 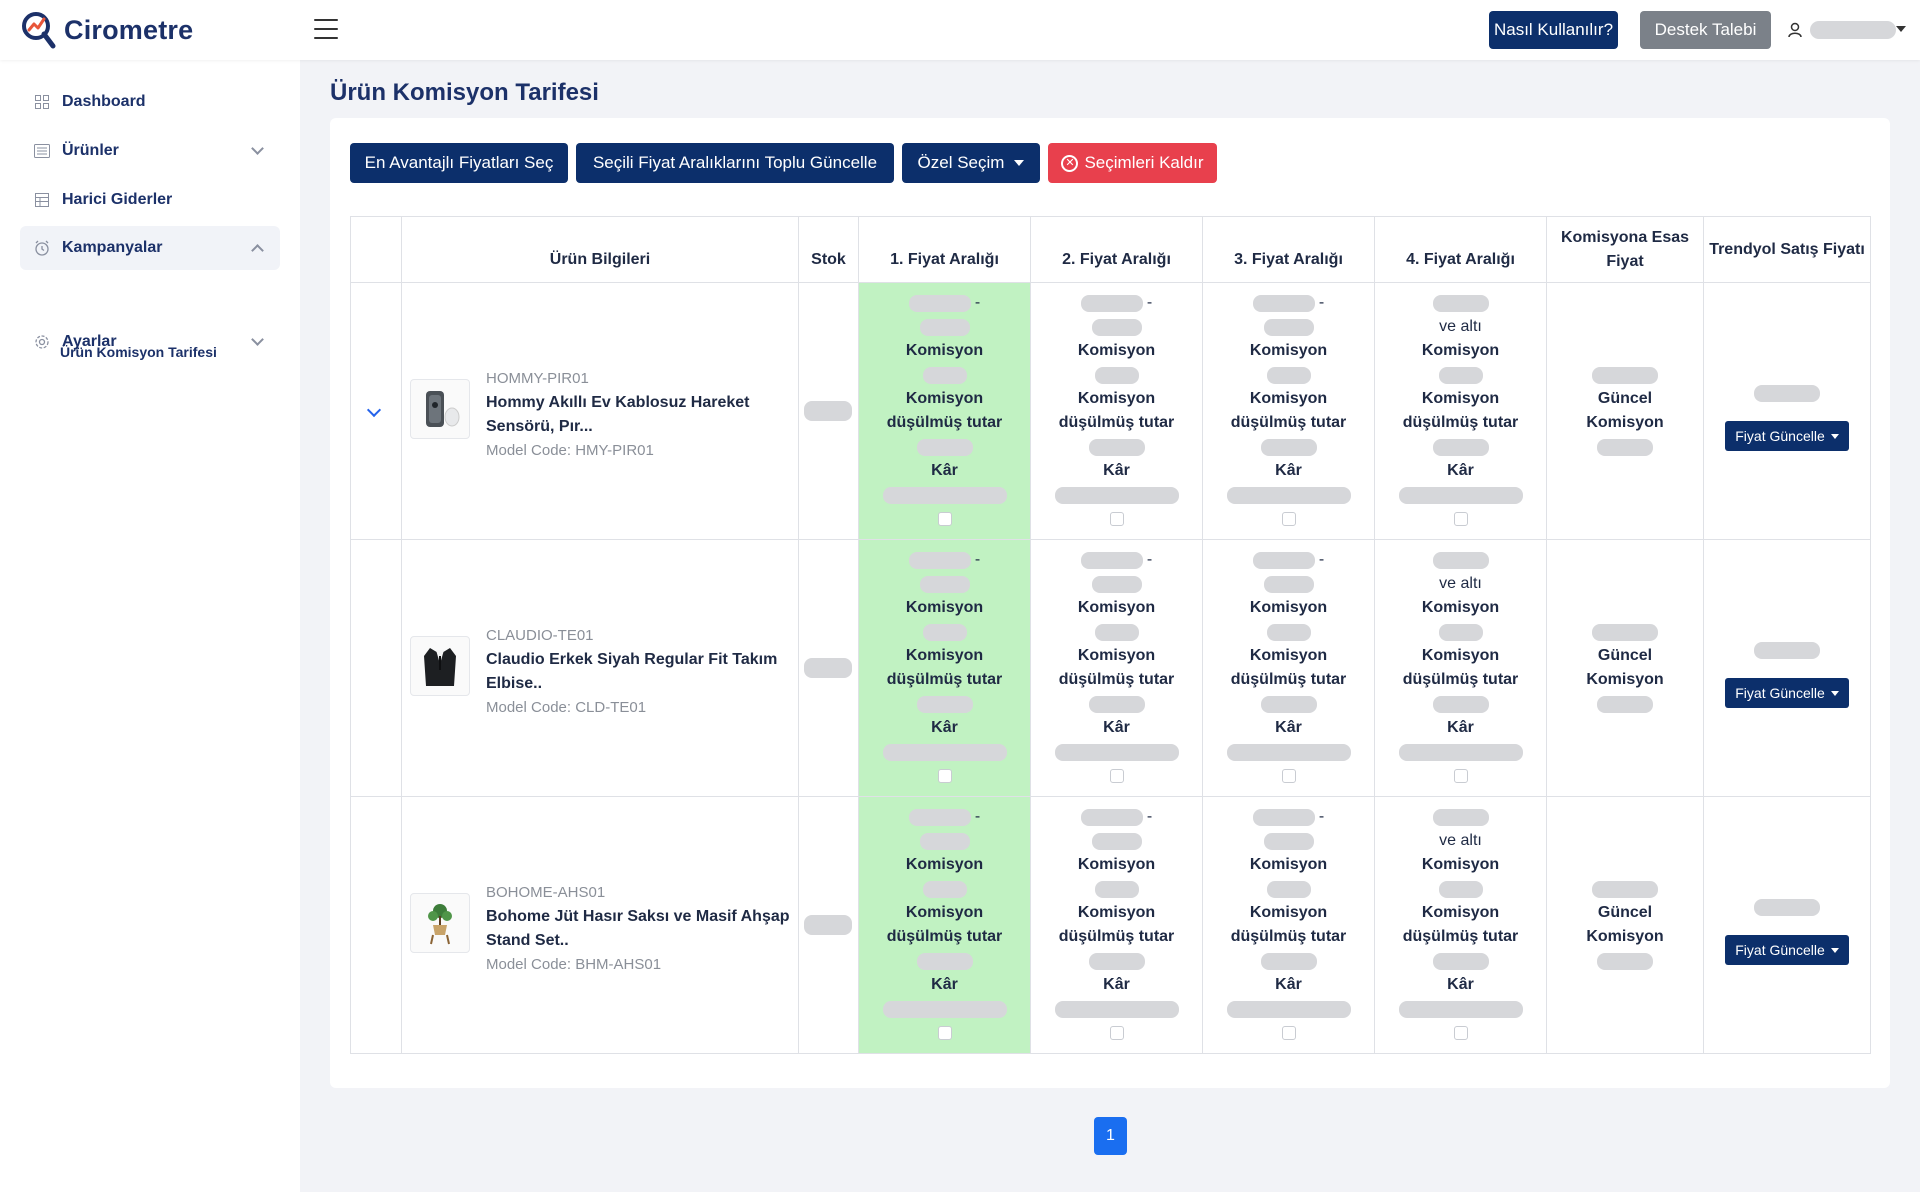 What do you see at coordinates (1132, 163) in the screenshot?
I see `clear-selection-button: ✕ Seçimleri Kaldır` at bounding box center [1132, 163].